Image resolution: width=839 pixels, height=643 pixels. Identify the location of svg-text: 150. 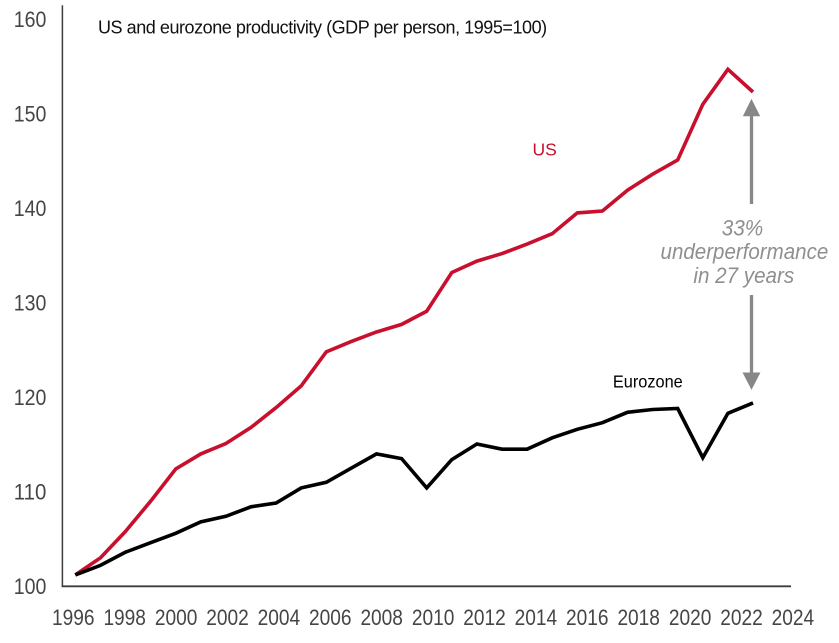
(30, 114).